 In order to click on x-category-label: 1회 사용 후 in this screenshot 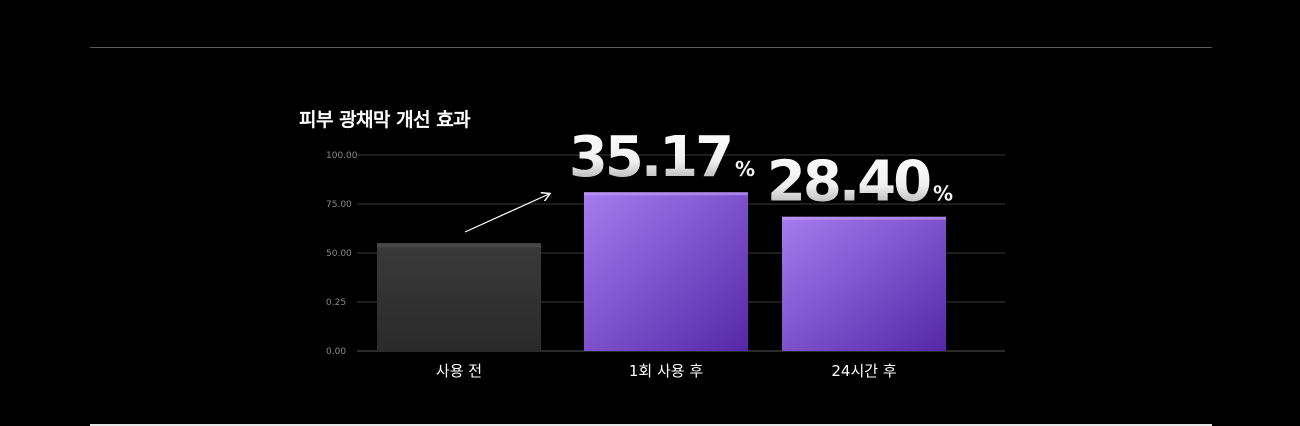, I will do `click(666, 371)`.